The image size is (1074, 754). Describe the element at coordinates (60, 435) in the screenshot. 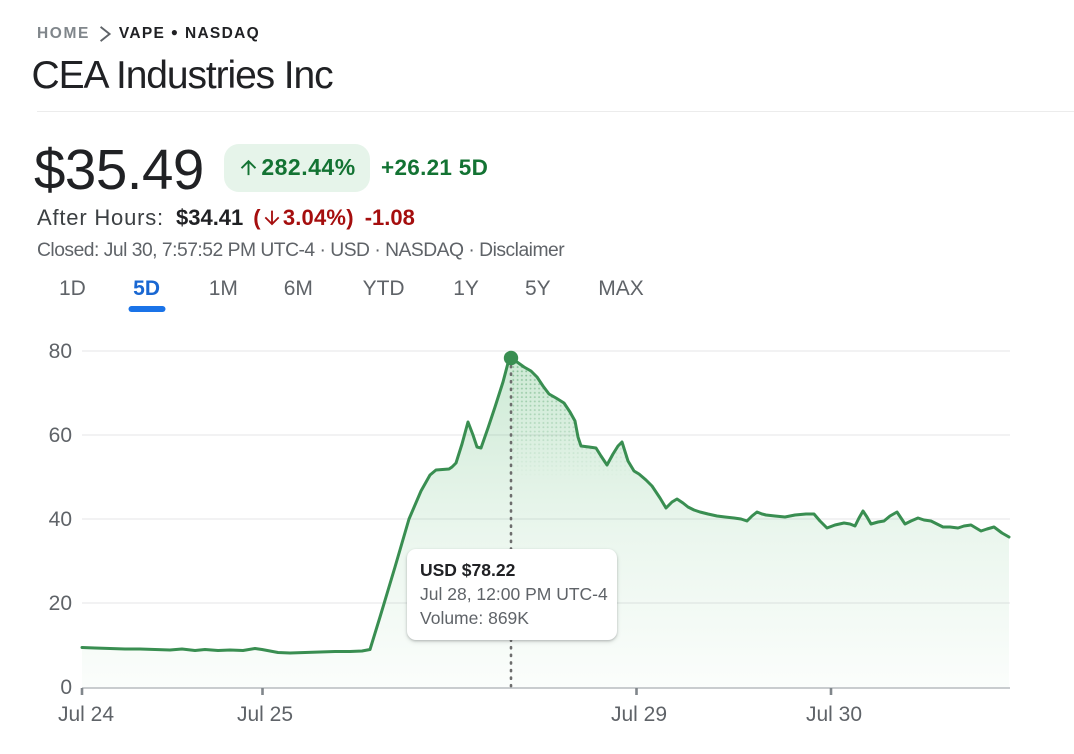

I see `svg-text: 60` at that location.